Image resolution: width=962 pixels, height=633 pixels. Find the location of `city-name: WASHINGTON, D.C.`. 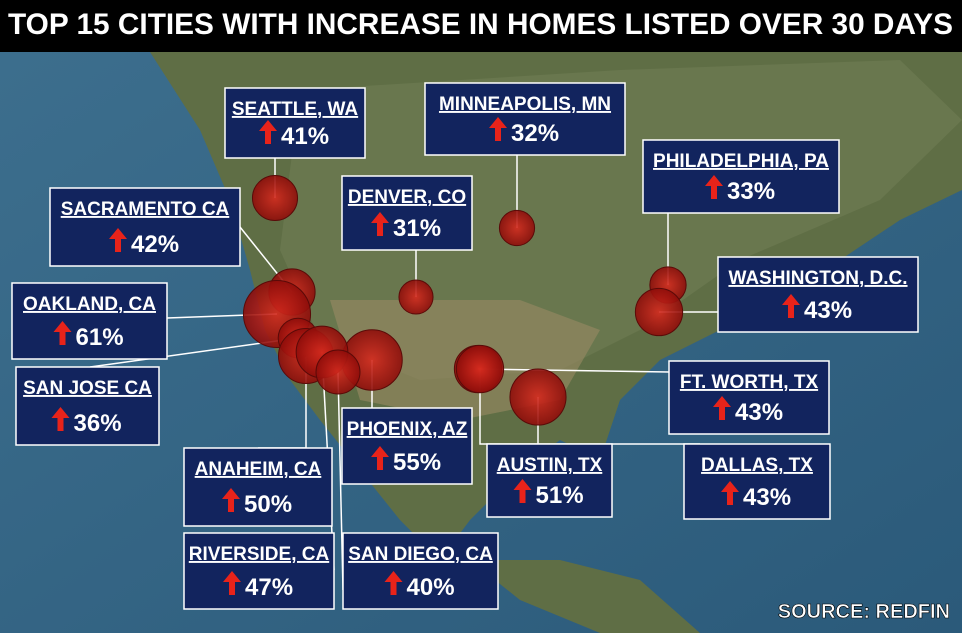

city-name: WASHINGTON, D.C. is located at coordinates (817, 278).